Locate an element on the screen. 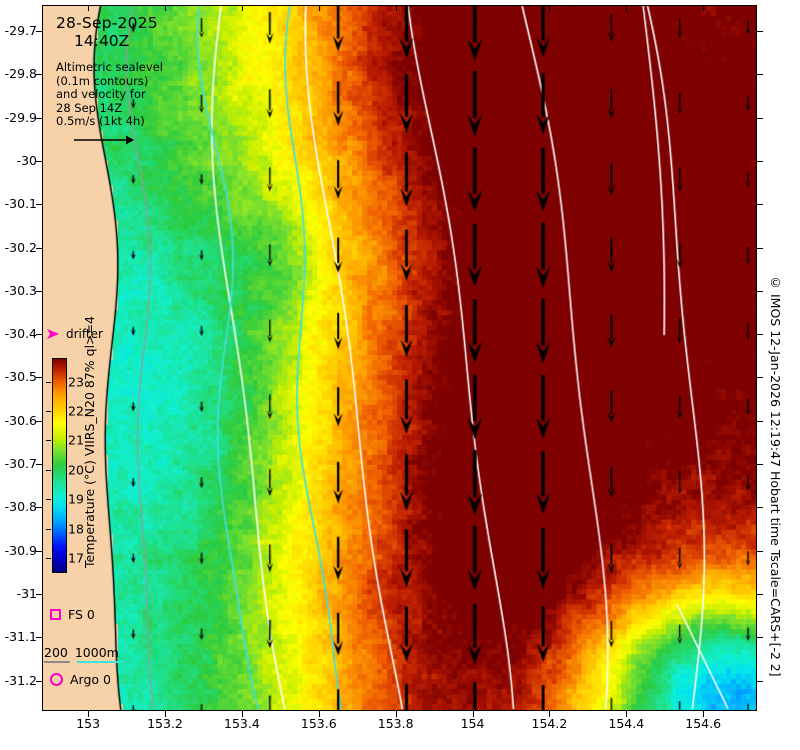 This screenshot has height=750, width=800. x-axis-tick-label: 154 is located at coordinates (472, 723).